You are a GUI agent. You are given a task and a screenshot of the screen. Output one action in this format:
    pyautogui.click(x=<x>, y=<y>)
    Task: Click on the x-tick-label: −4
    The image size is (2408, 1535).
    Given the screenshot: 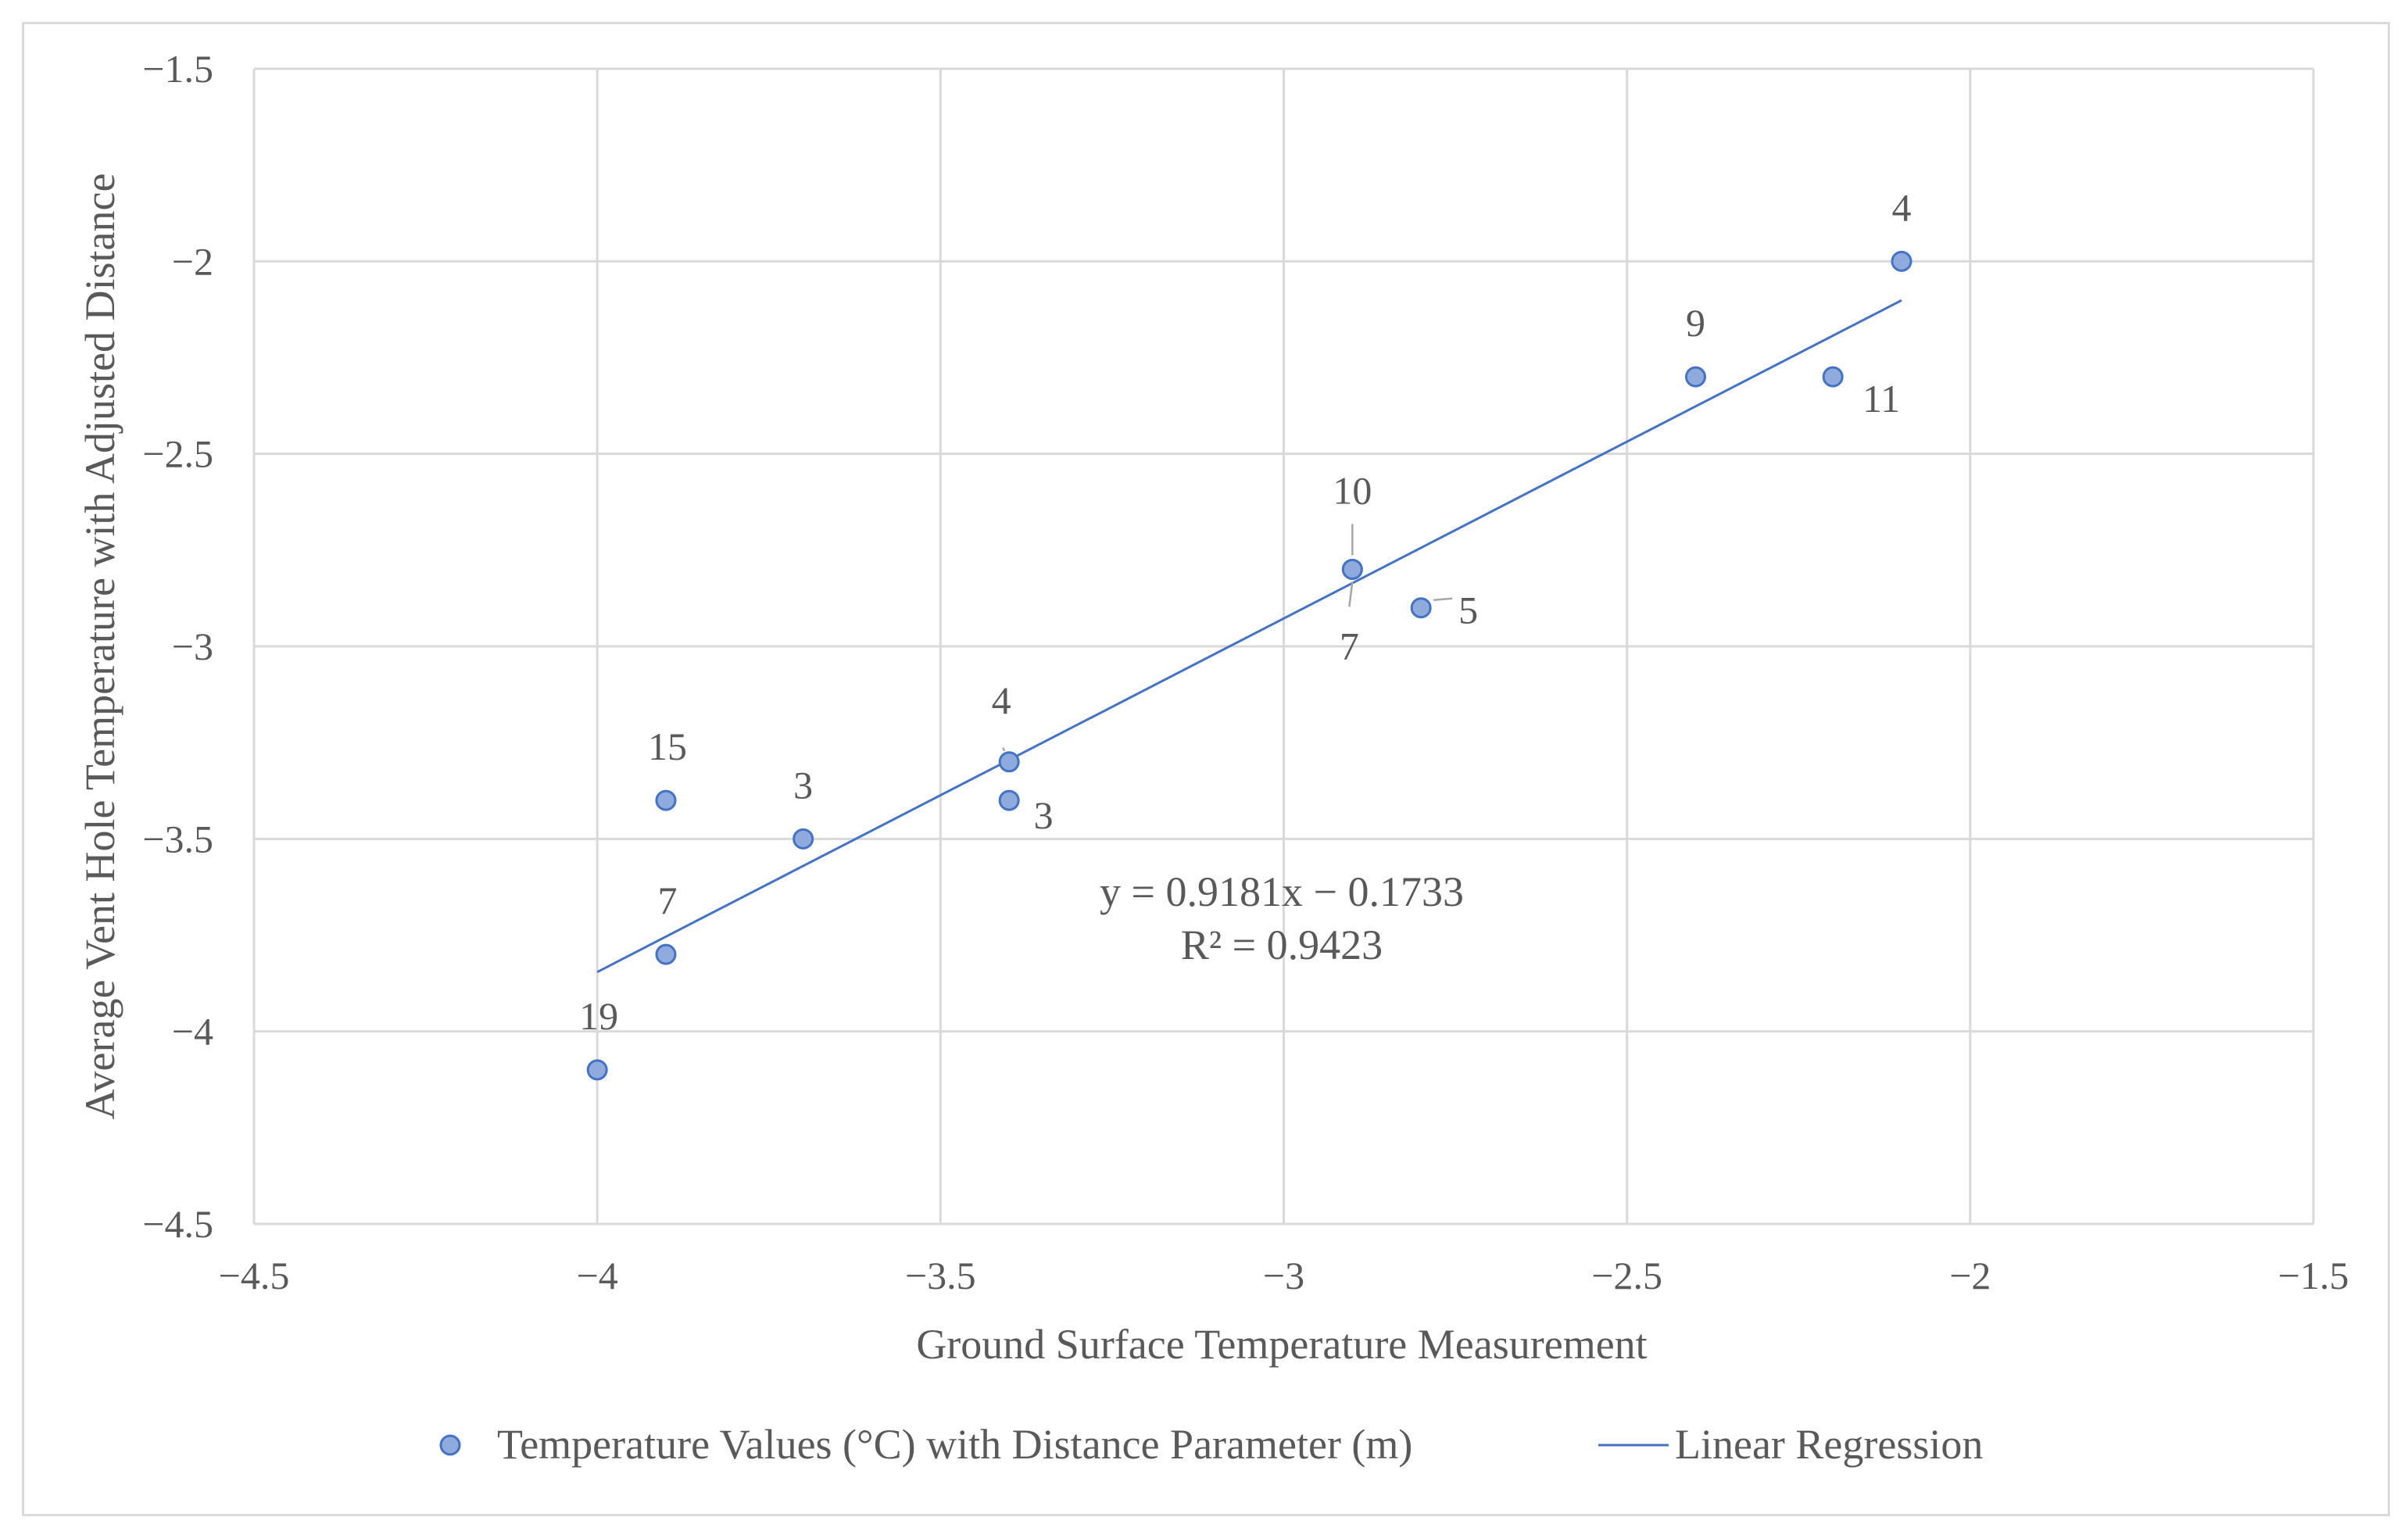 What is the action you would take?
    pyautogui.click(x=597, y=1275)
    